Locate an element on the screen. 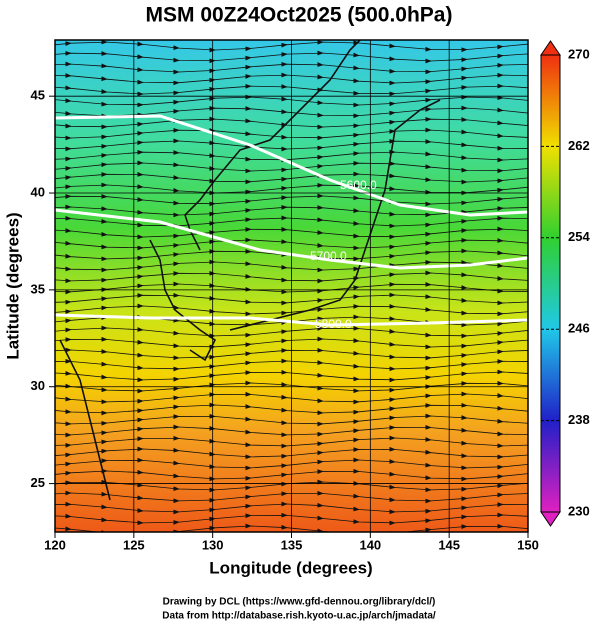  x-tick-label: 150 is located at coordinates (528, 544).